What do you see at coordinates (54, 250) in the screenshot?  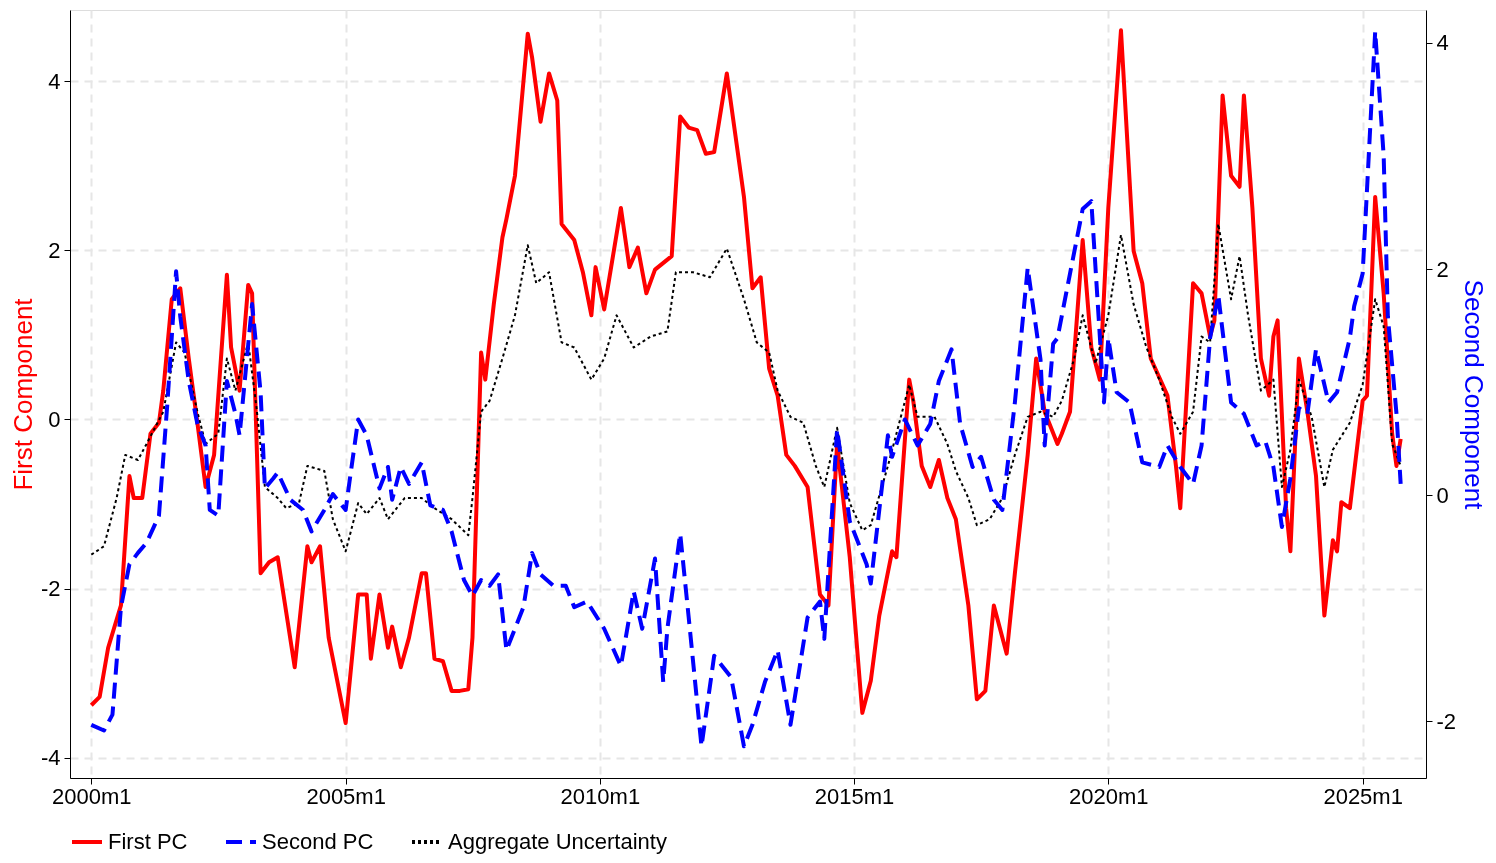 I see `y-tick-label: 2` at bounding box center [54, 250].